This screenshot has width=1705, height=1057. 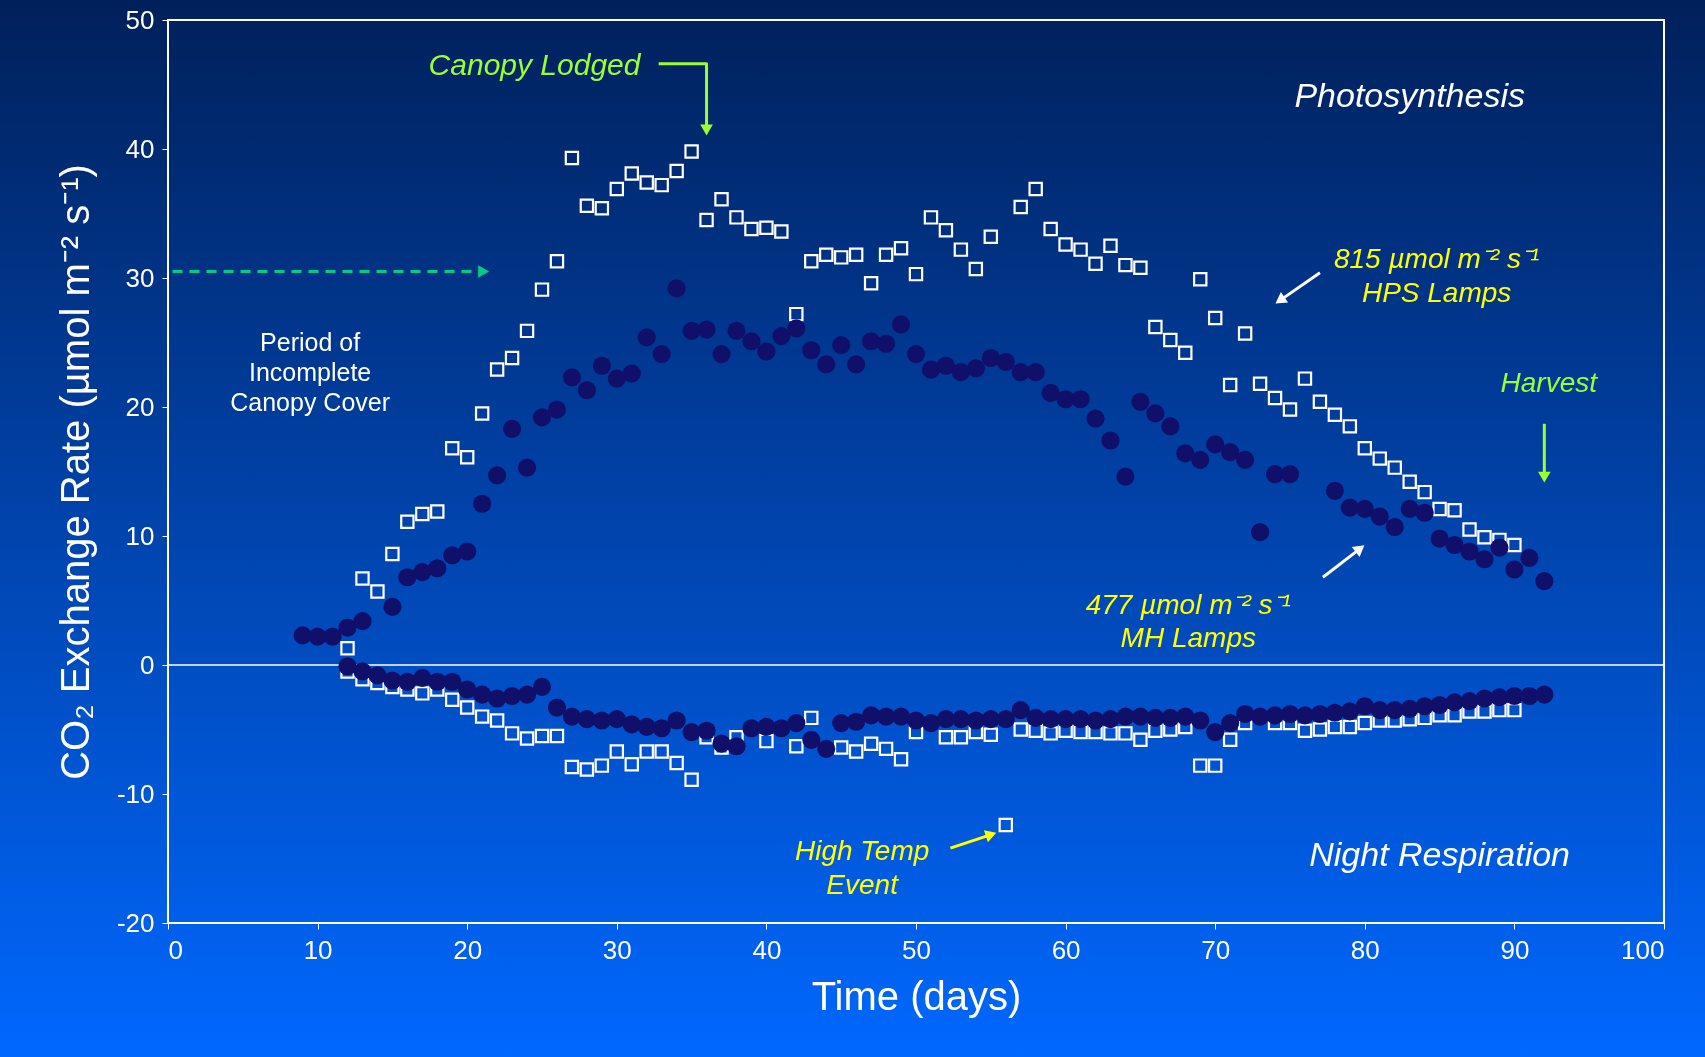 I want to click on y-tick-label: 30, so click(x=140, y=277).